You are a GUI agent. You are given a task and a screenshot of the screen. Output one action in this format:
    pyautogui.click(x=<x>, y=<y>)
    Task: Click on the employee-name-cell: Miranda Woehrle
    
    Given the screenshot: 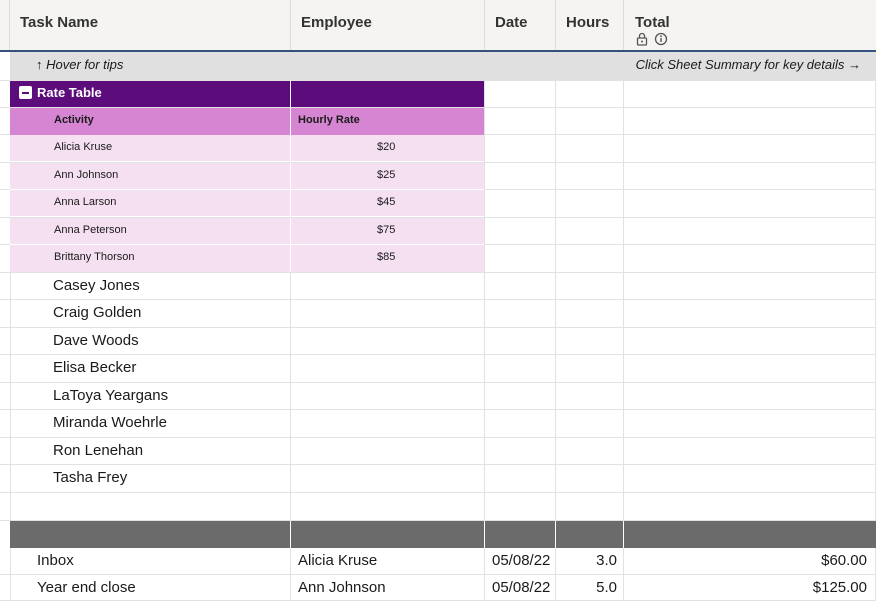 What is the action you would take?
    pyautogui.click(x=110, y=422)
    